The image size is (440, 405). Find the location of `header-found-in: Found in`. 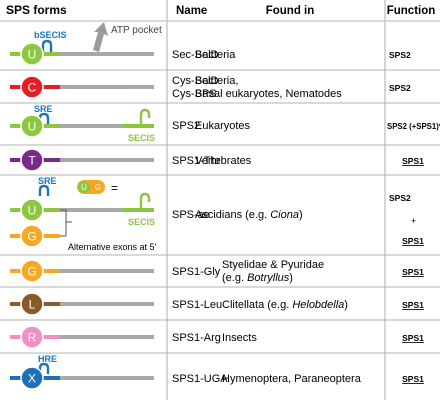

header-found-in: Found in is located at coordinates (290, 11).